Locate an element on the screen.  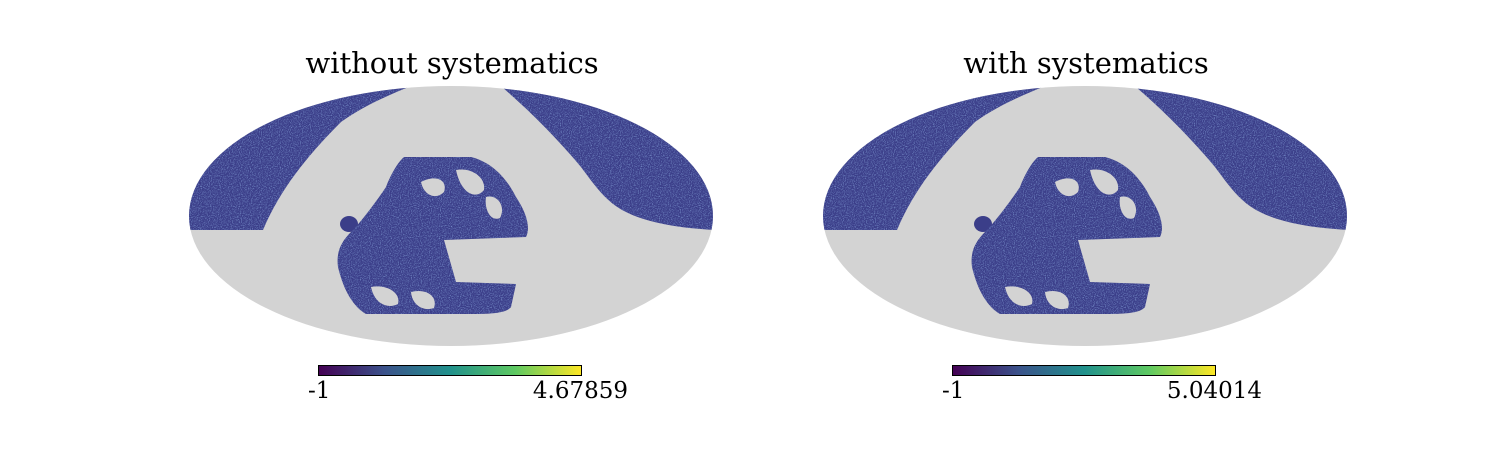
map-title: with systematics is located at coordinates (1086, 63).